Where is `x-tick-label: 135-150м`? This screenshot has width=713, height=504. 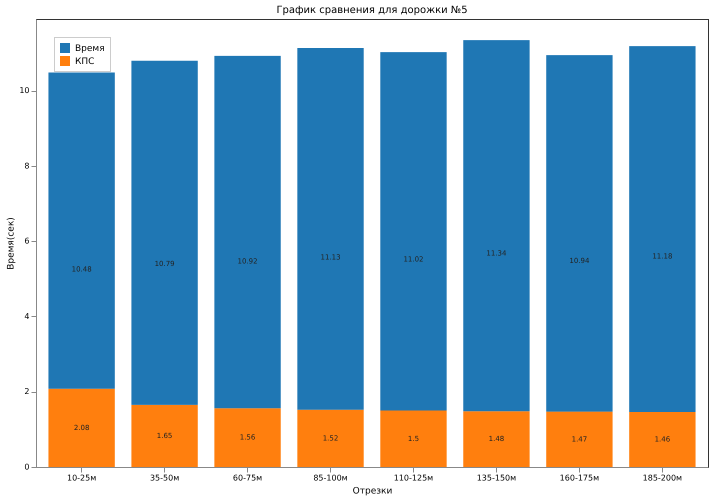 x-tick-label: 135-150м is located at coordinates (496, 478).